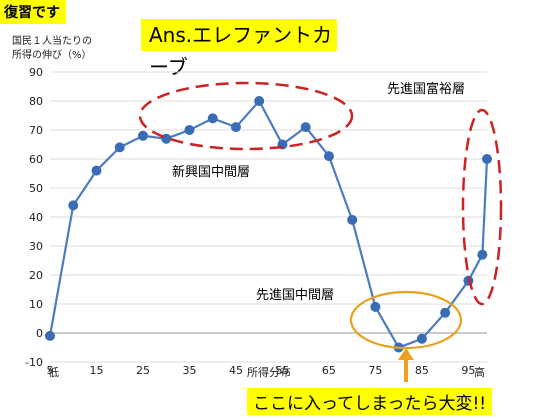 The height and width of the screenshot is (419, 544). I want to click on x-tick-label: 75, so click(375, 370).